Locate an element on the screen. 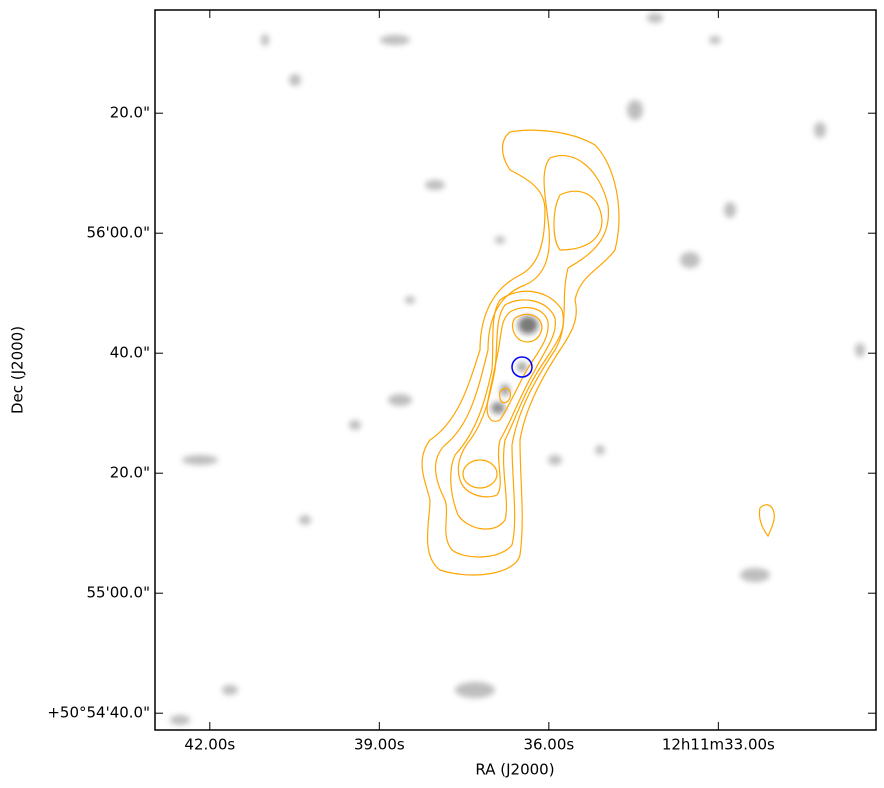 The height and width of the screenshot is (788, 884). y-tick-label: +50°54'40.0" is located at coordinates (98, 713).